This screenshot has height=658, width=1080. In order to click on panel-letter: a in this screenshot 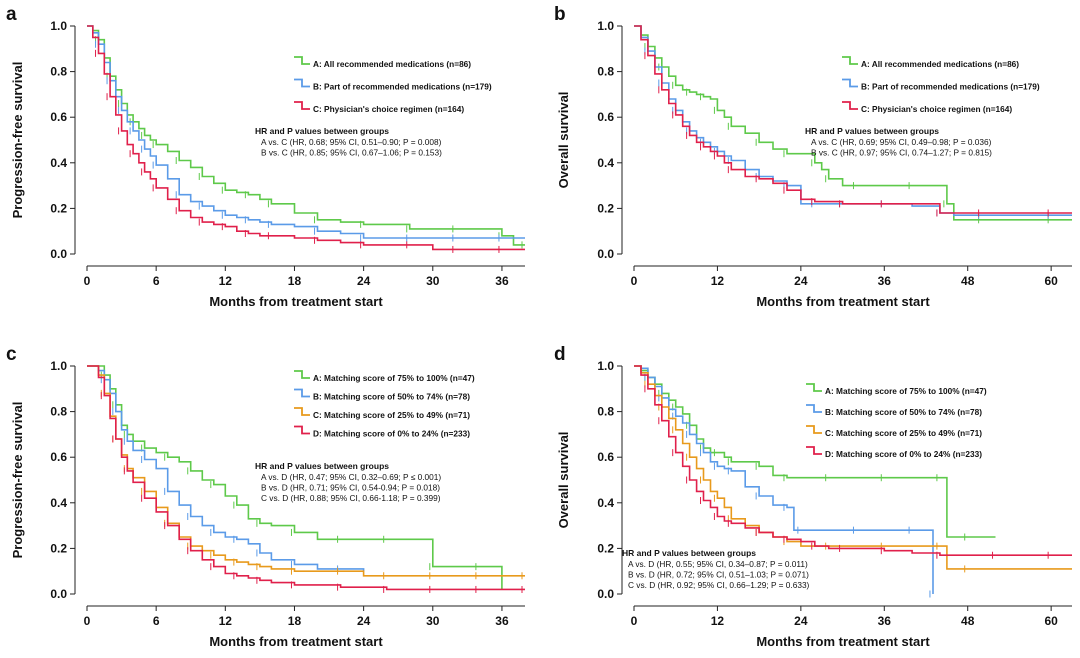, I will do `click(11, 14)`.